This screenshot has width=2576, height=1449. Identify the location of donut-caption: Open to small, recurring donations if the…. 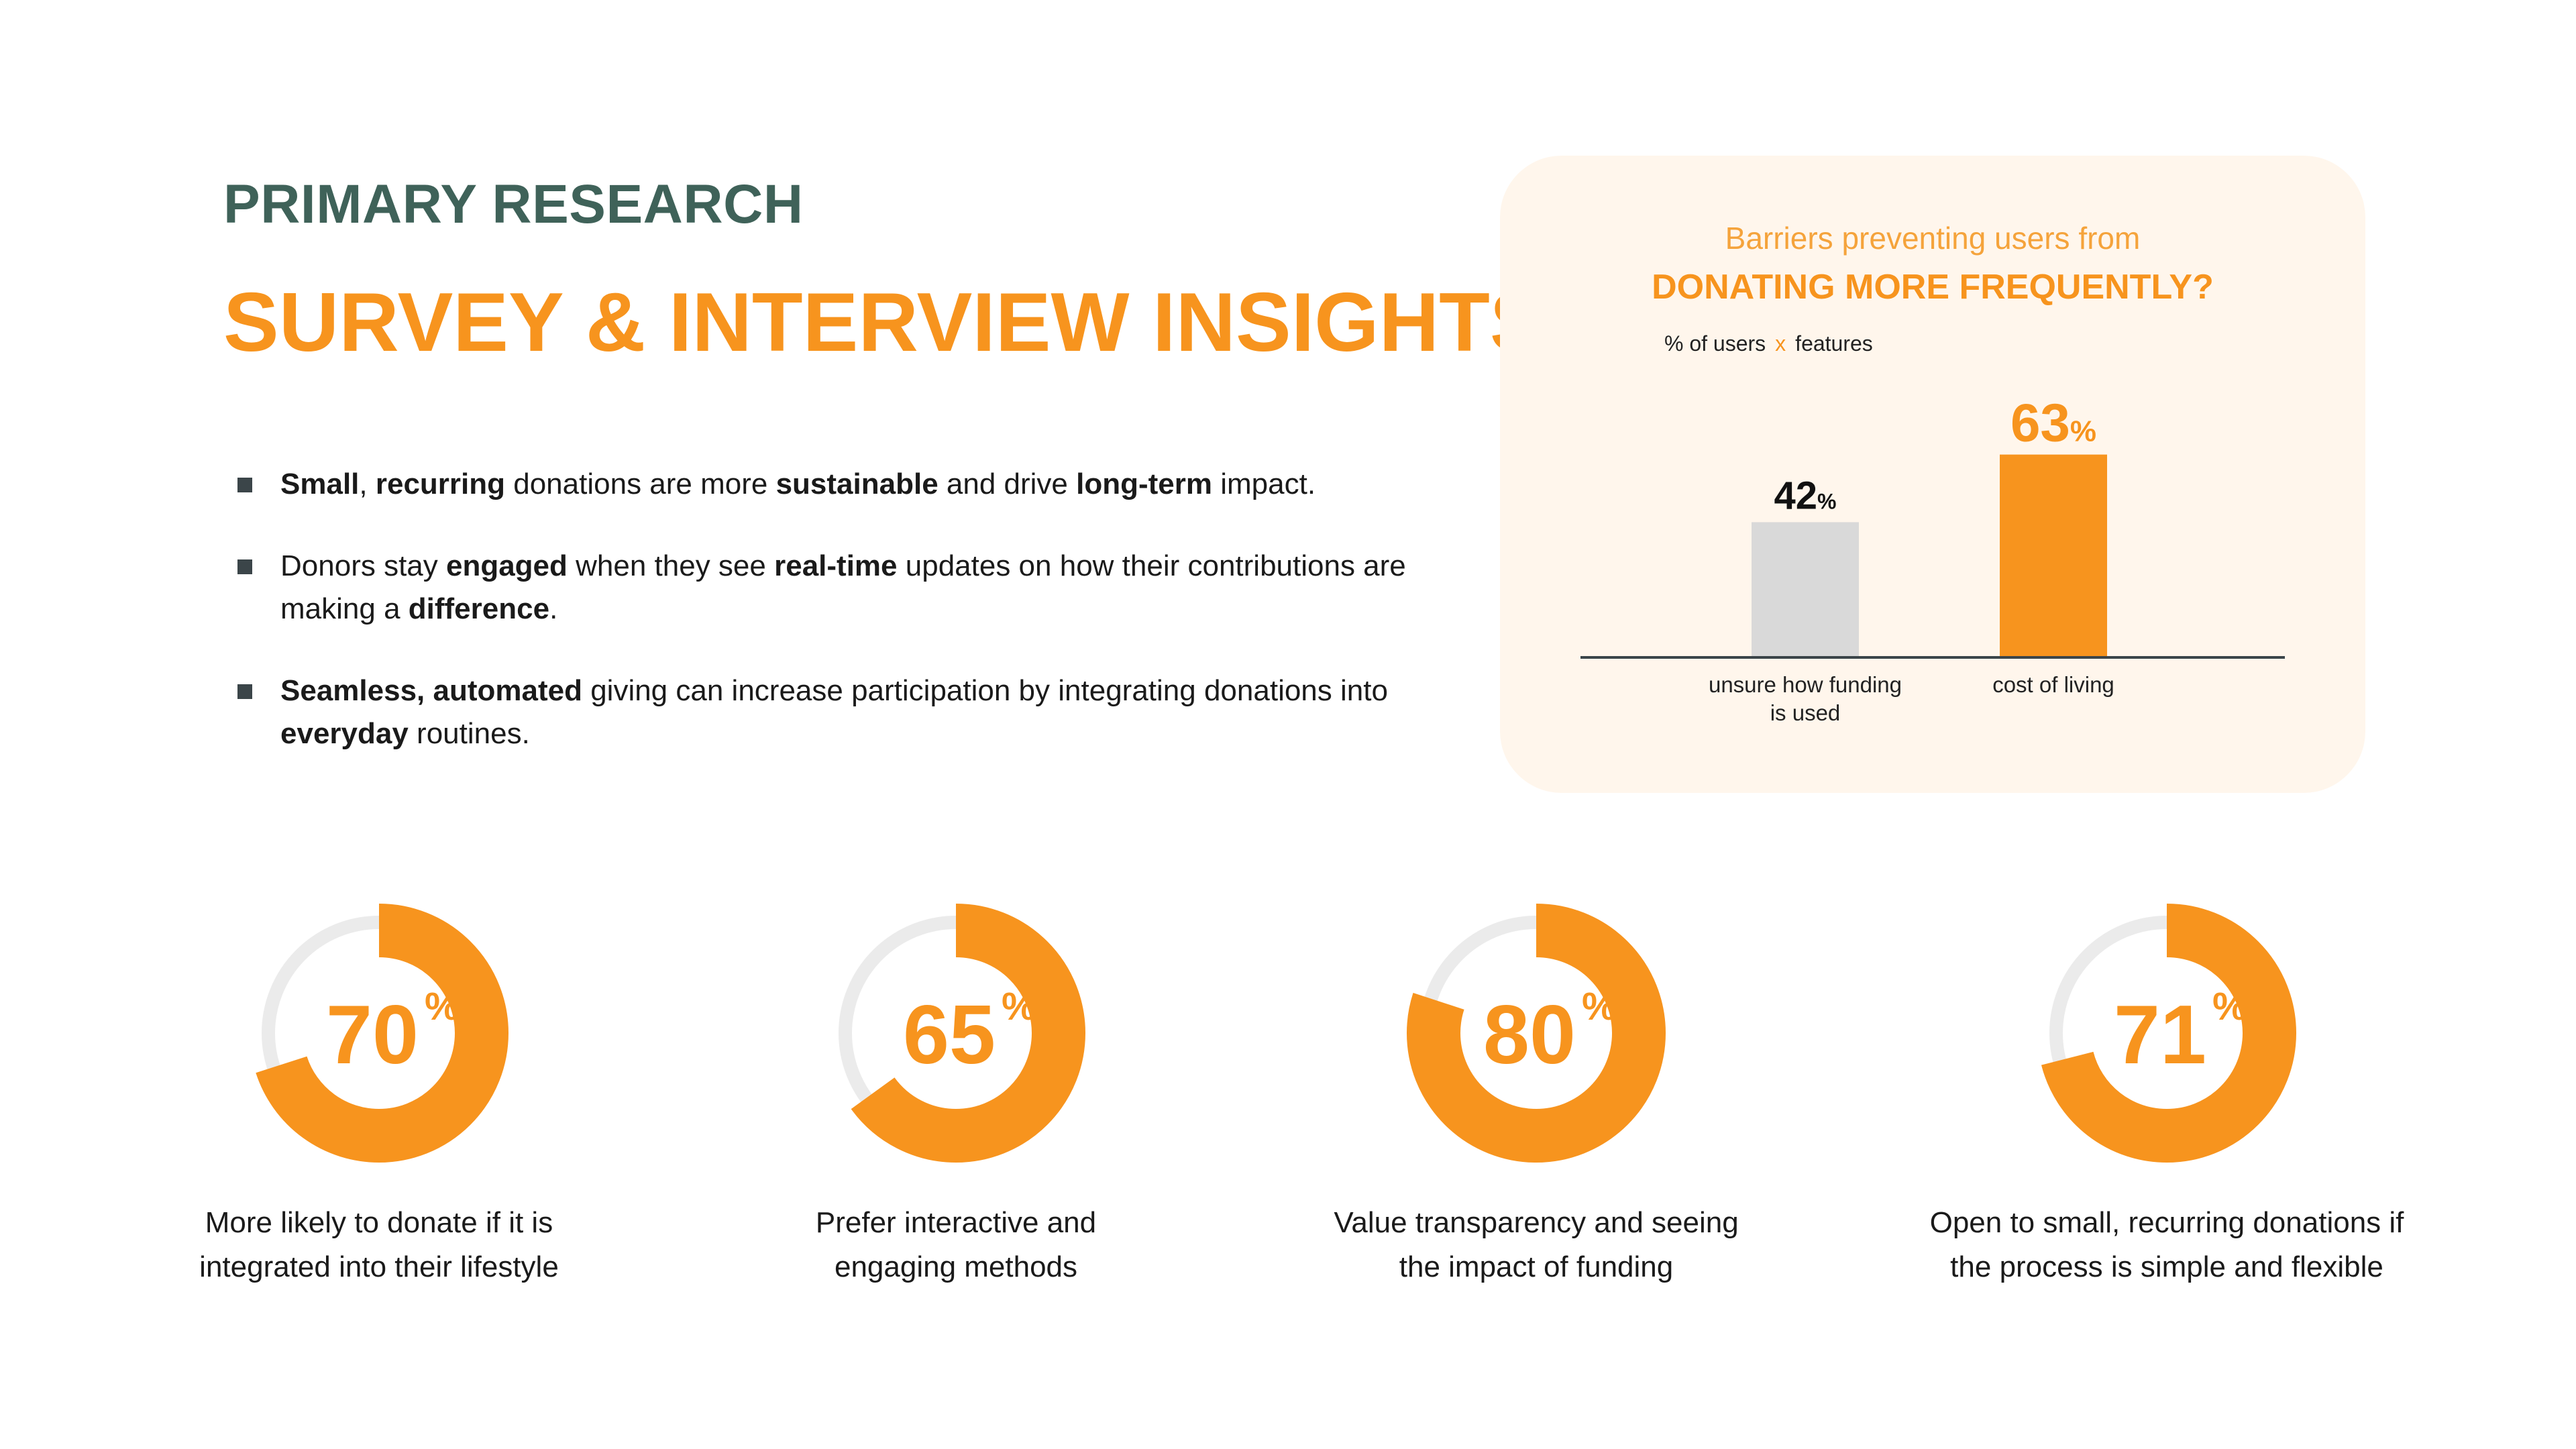
(2167, 1245).